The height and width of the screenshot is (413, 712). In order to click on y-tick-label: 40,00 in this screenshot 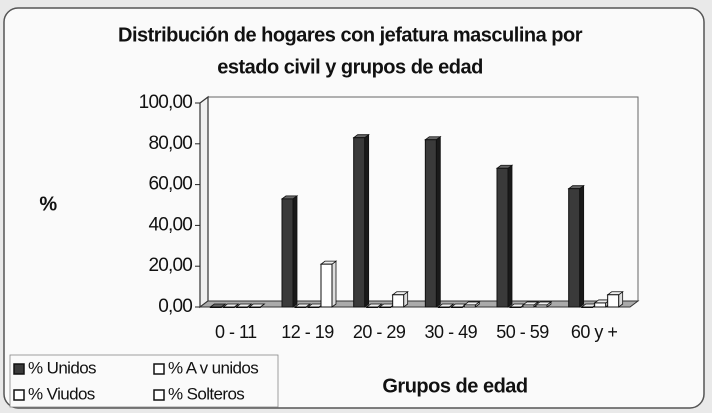, I will do `click(170, 224)`.